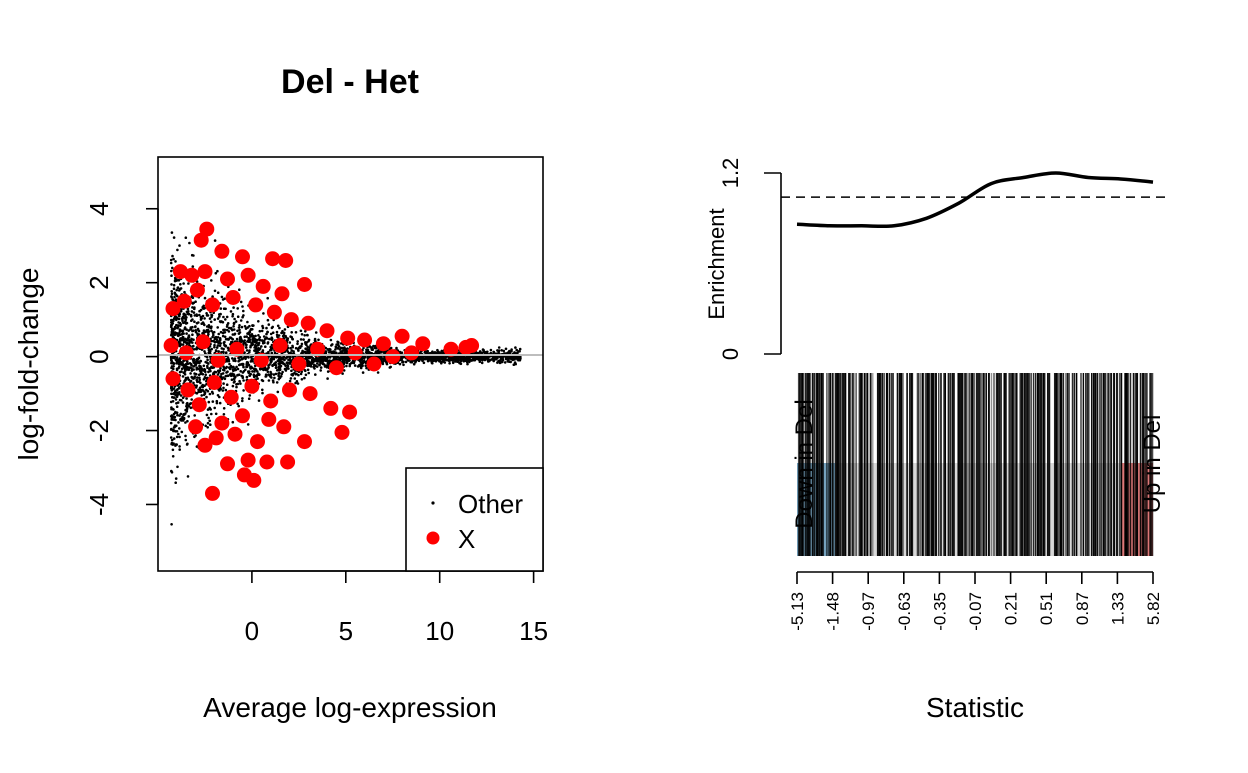 This screenshot has height=773, width=1248. Describe the element at coordinates (99, 282) in the screenshot. I see `ma-y-tick-label: 2` at that location.